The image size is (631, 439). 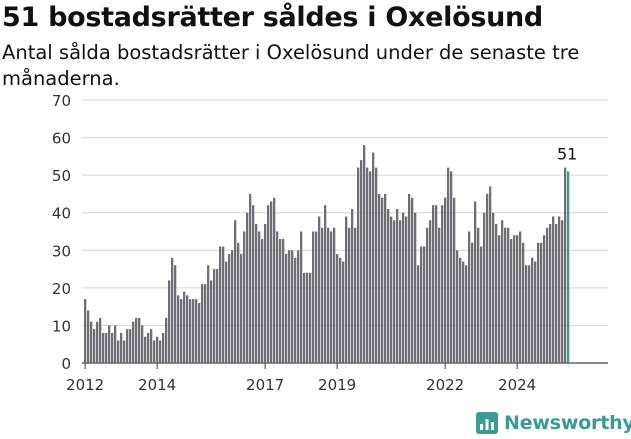 I want to click on x-tick-label: 2014, so click(x=157, y=385).